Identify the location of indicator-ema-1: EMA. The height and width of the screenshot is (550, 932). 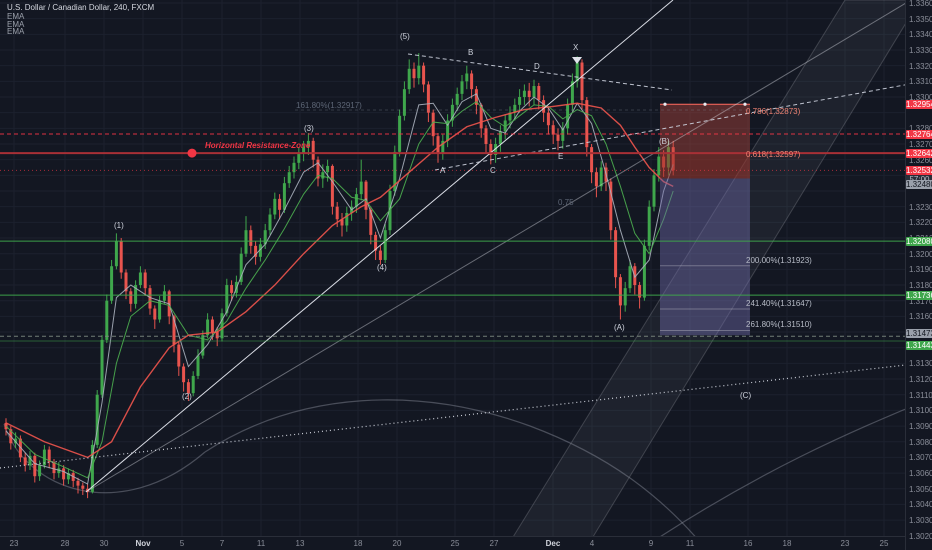
(16, 16).